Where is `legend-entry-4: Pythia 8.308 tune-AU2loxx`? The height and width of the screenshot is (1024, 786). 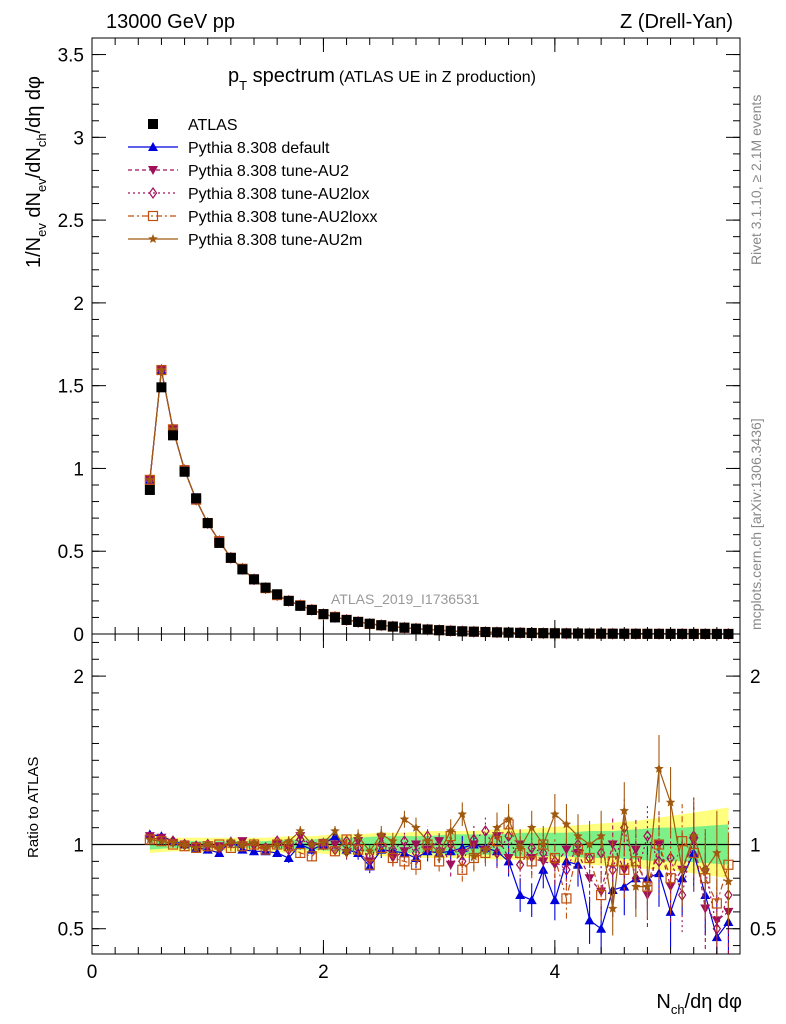 legend-entry-4: Pythia 8.308 tune-AU2loxx is located at coordinates (252, 217).